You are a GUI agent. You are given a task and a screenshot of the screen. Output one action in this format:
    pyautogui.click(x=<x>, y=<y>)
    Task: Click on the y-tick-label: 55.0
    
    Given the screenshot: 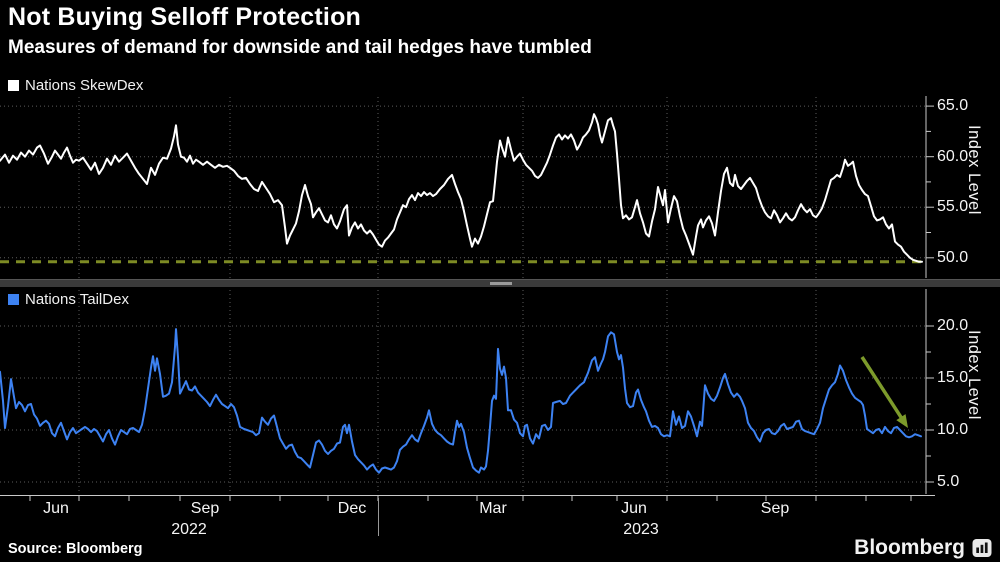 What is the action you would take?
    pyautogui.click(x=953, y=207)
    